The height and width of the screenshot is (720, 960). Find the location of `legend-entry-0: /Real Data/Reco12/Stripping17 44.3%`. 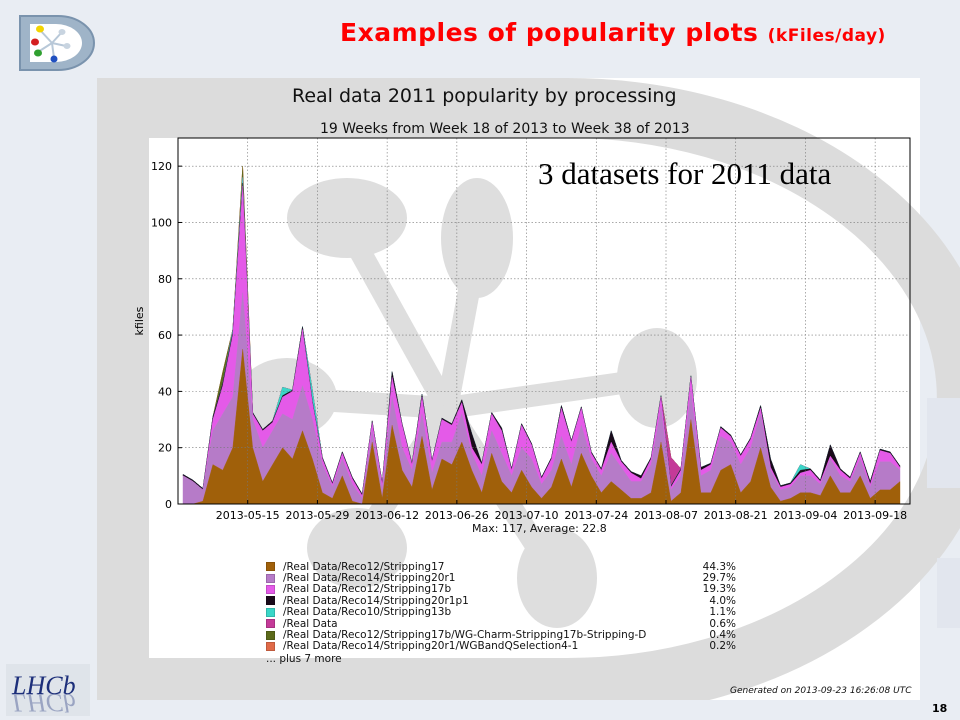

legend-entry-0: /Real Data/Reco12/Stripping17 44.3% is located at coordinates (501, 566).